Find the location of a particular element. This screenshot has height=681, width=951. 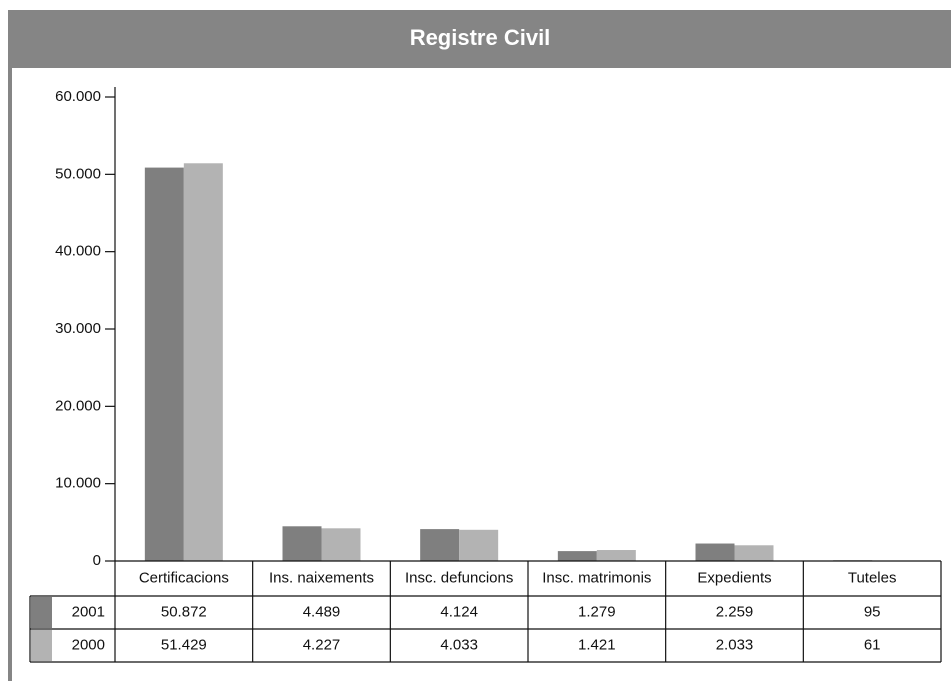

table-value: 1.421 is located at coordinates (597, 644).